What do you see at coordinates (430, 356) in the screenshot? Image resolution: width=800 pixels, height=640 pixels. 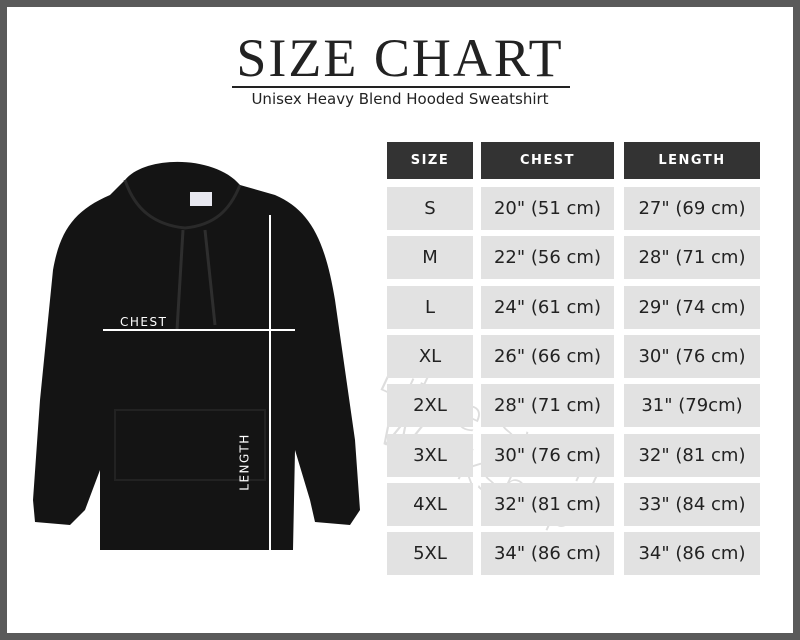 I see `size-cell: XL` at bounding box center [430, 356].